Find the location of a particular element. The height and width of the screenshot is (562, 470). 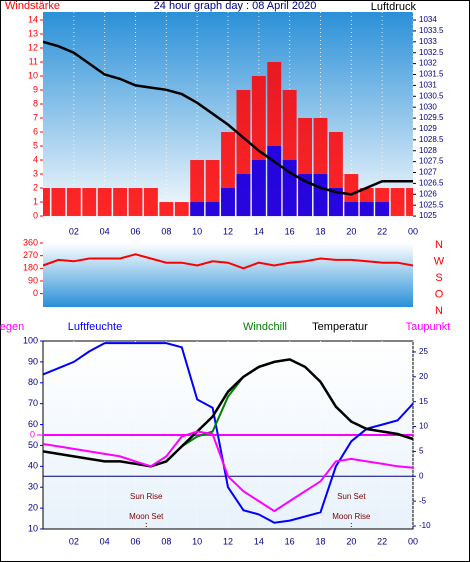

y2-tick-label: 1033 is located at coordinates (428, 41).